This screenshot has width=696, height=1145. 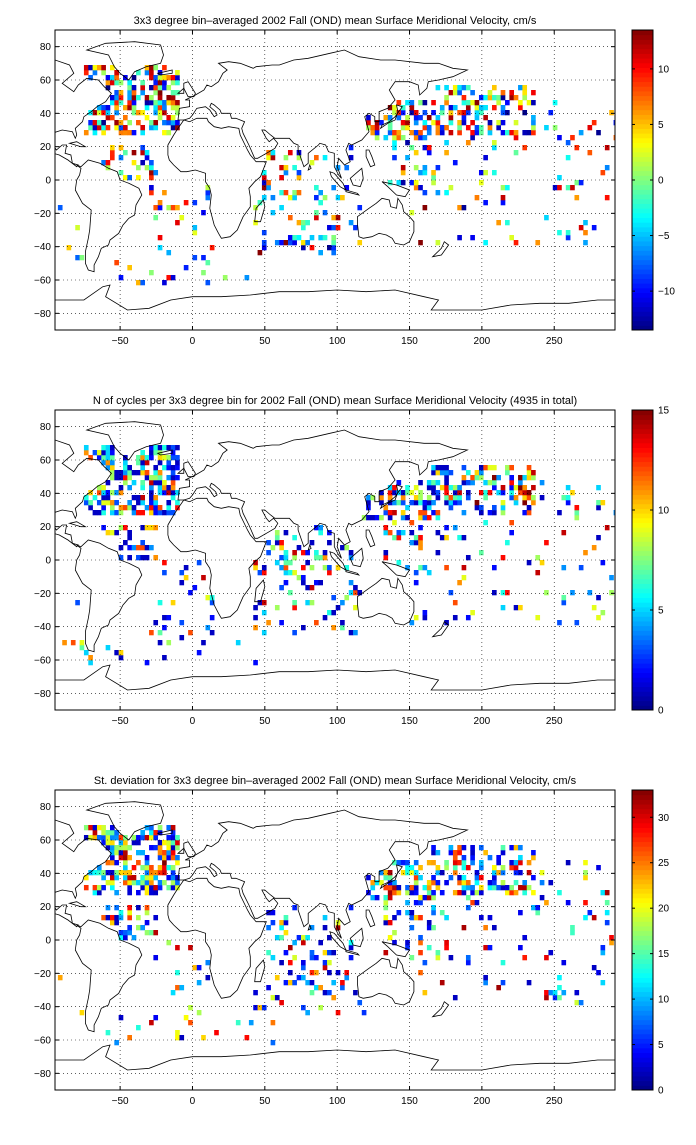 I want to click on y-tick-label: 80, so click(x=46, y=47).